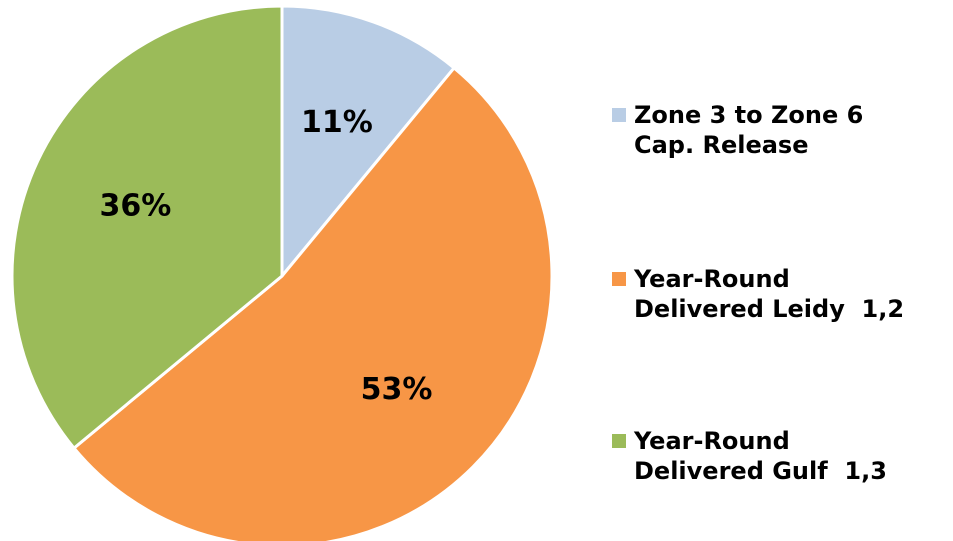 This screenshot has width=953, height=541. Describe the element at coordinates (397, 389) in the screenshot. I see `data-label: 53%` at that location.